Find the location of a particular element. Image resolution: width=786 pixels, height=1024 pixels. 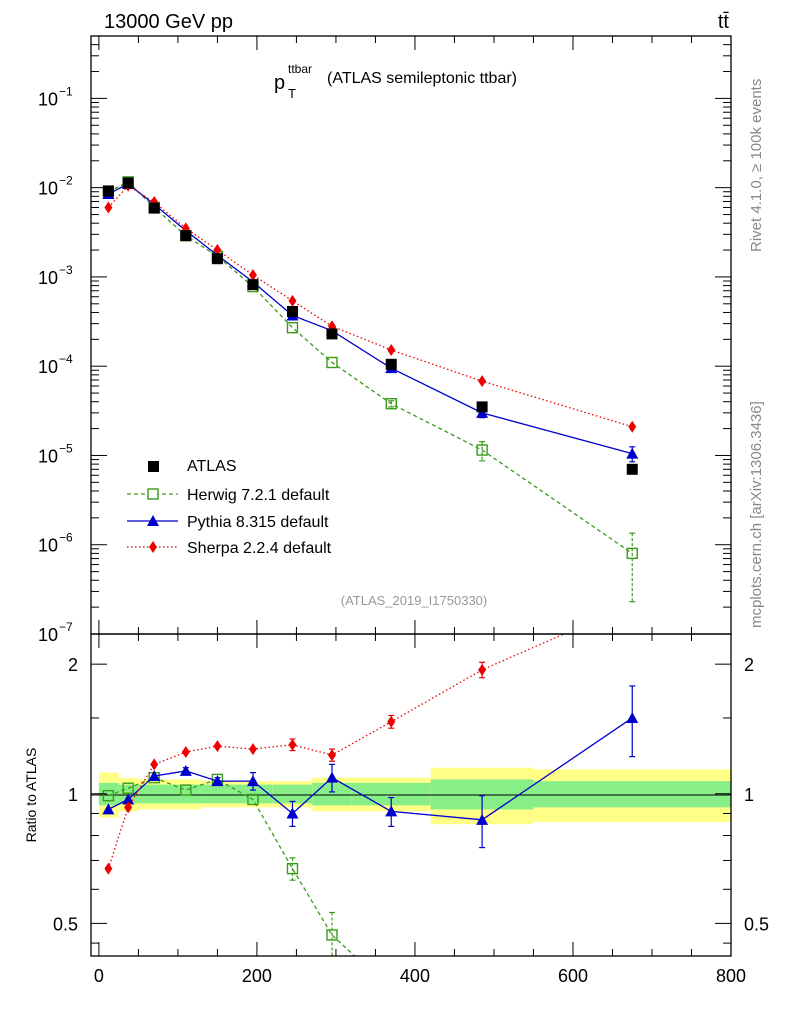

title-superscript: ttbar is located at coordinates (300, 69).